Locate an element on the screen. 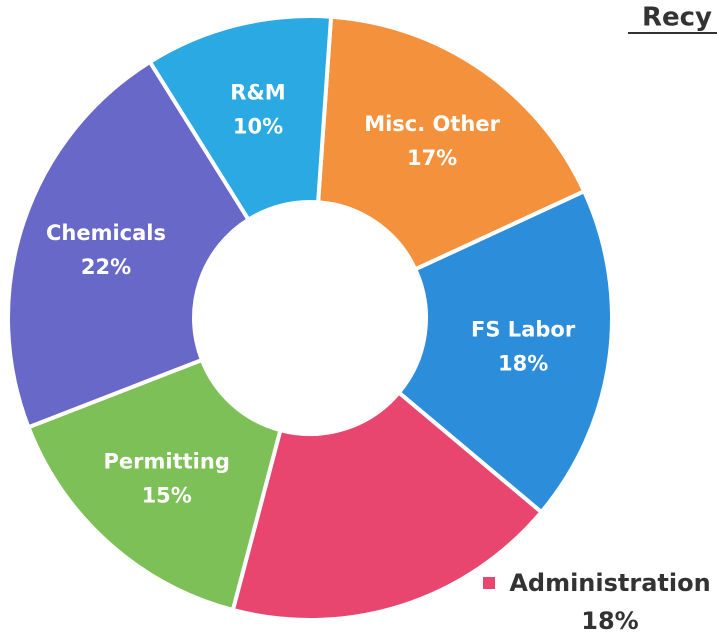 This screenshot has height=634, width=717. value-label: 17% is located at coordinates (432, 158).